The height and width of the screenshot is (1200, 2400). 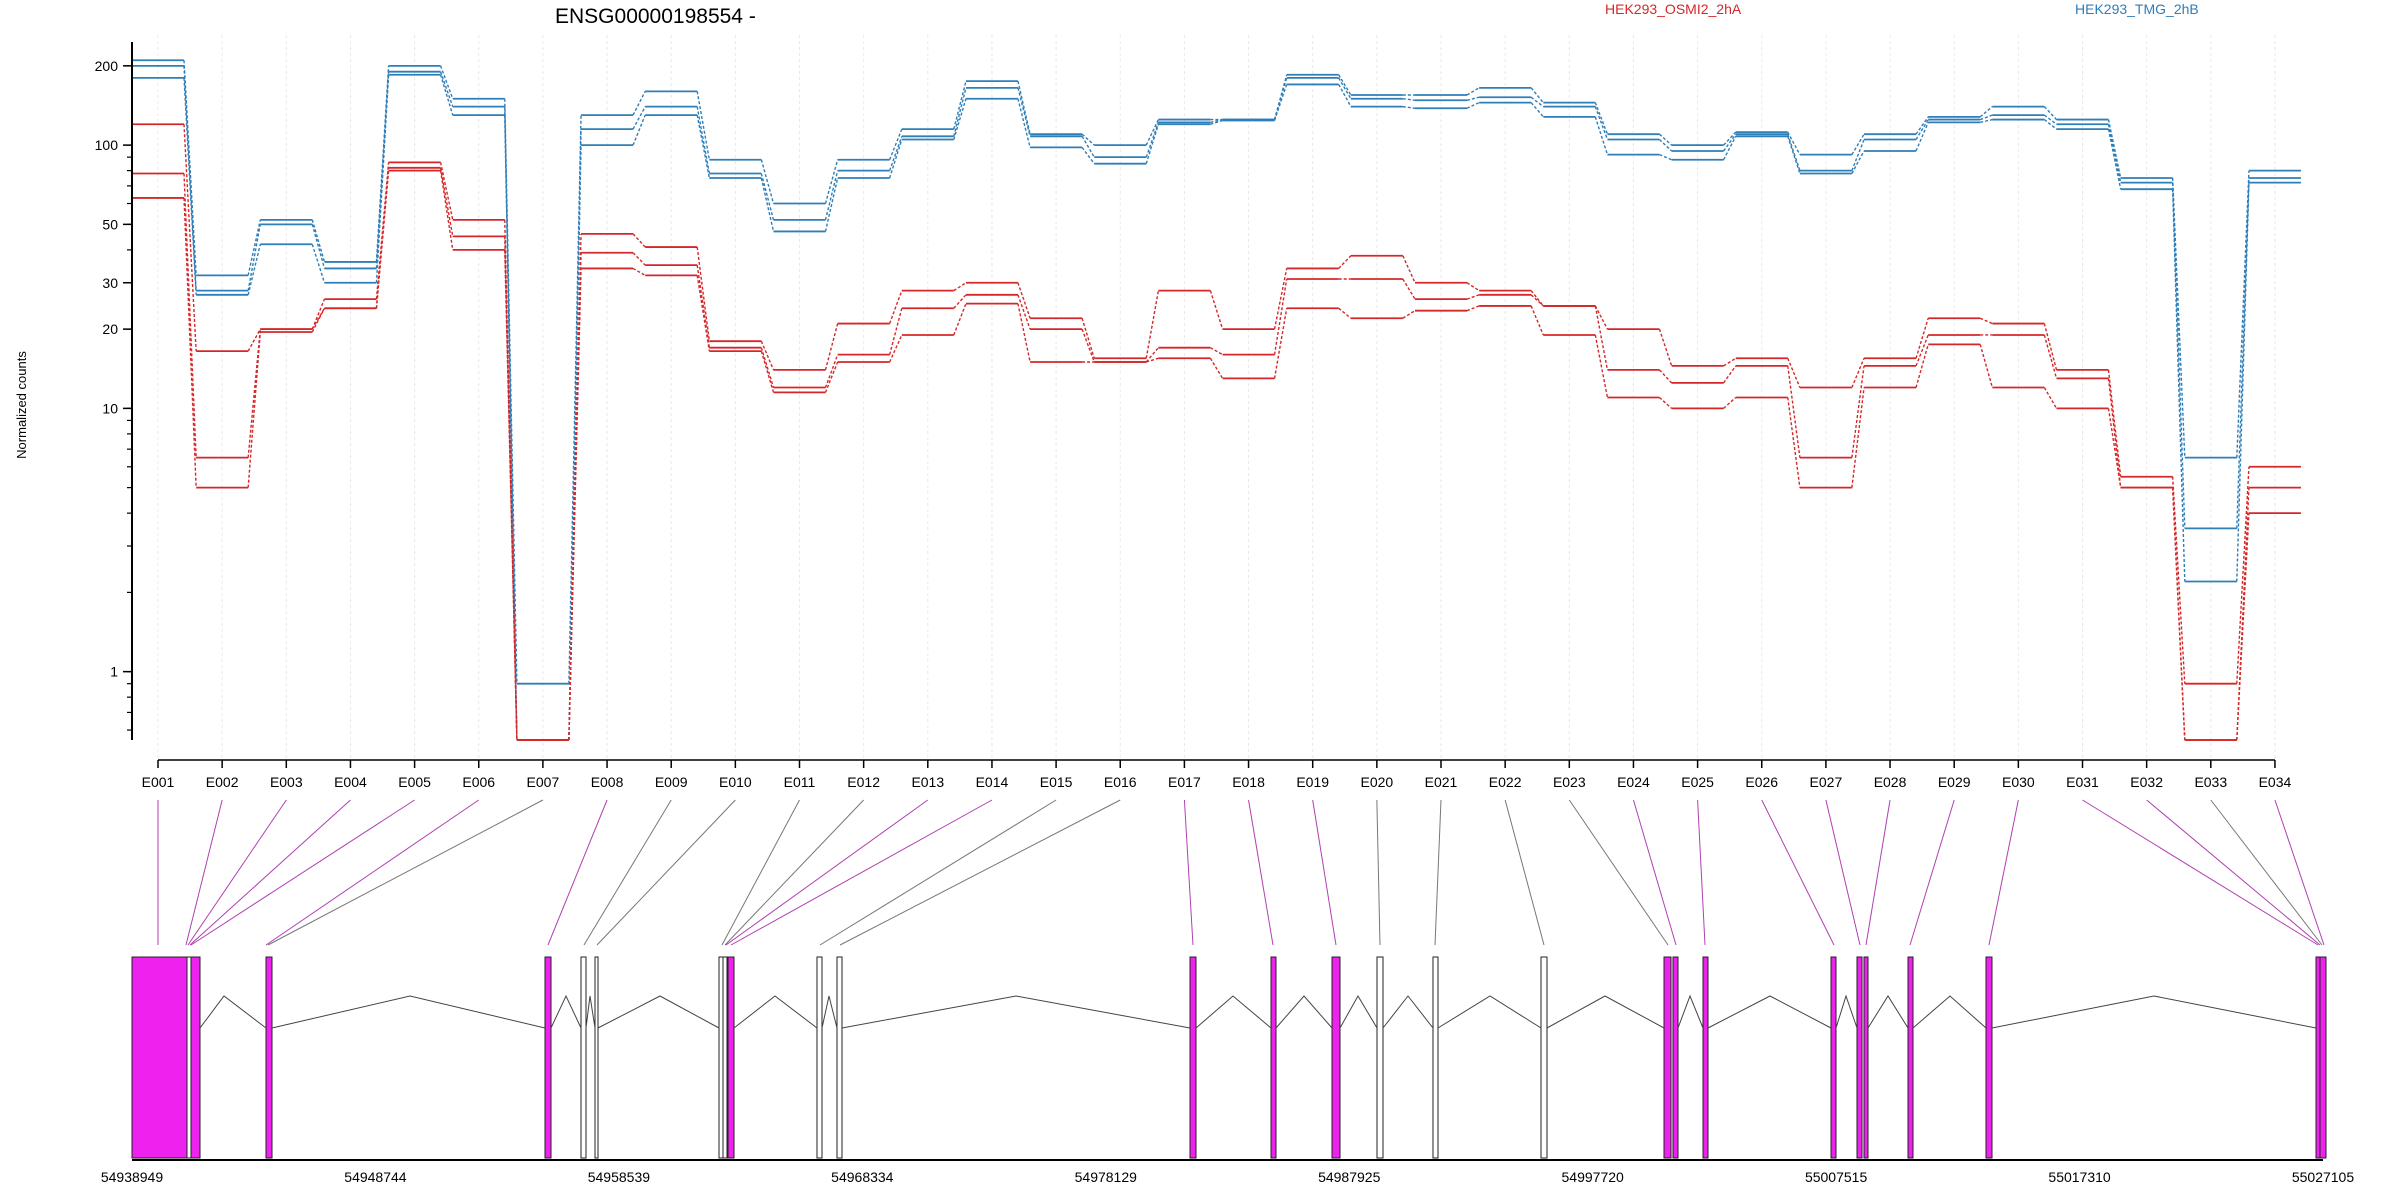 I want to click on series-2-link-E007, so click(x=575, y=443).